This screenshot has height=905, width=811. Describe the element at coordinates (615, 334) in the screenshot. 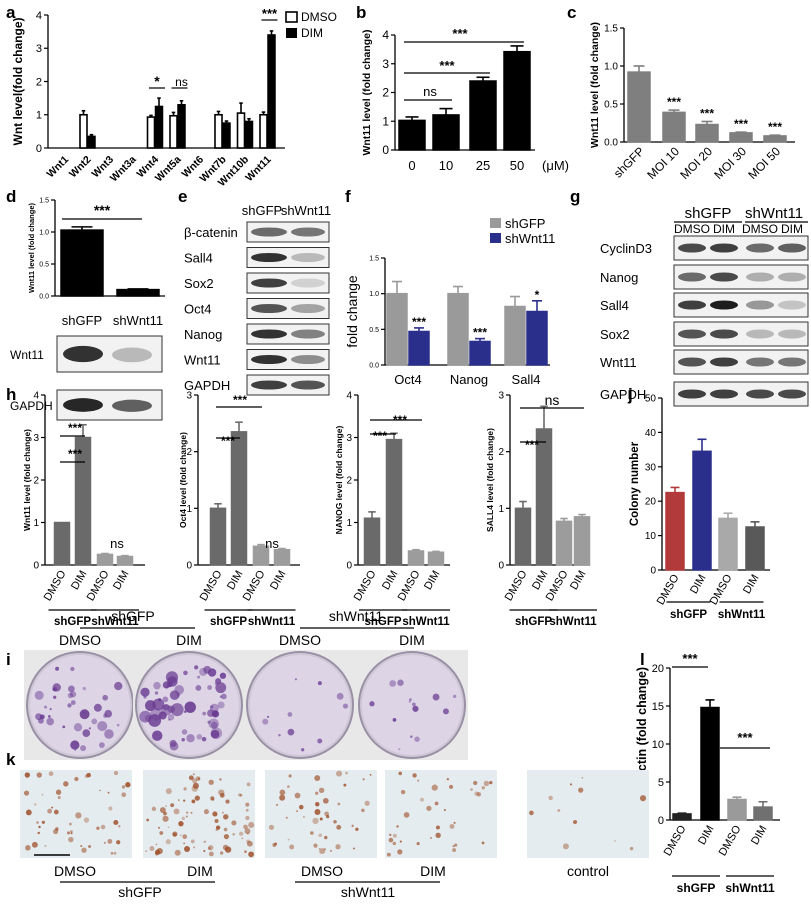

I see `blot-row-label: Sox2` at that location.